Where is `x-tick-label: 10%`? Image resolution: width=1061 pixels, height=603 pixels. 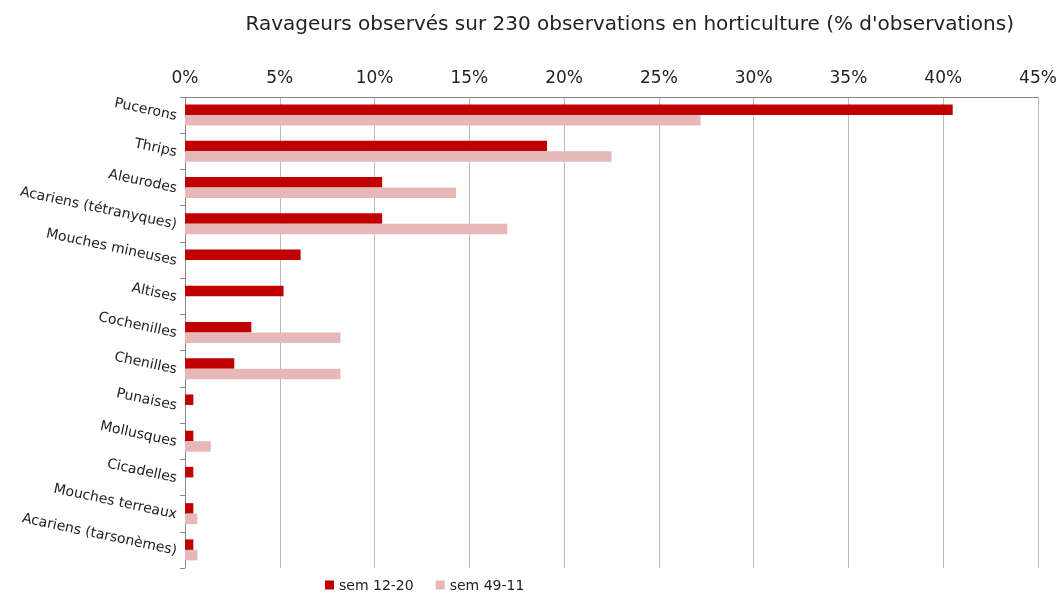
x-tick-label: 10% is located at coordinates (374, 76).